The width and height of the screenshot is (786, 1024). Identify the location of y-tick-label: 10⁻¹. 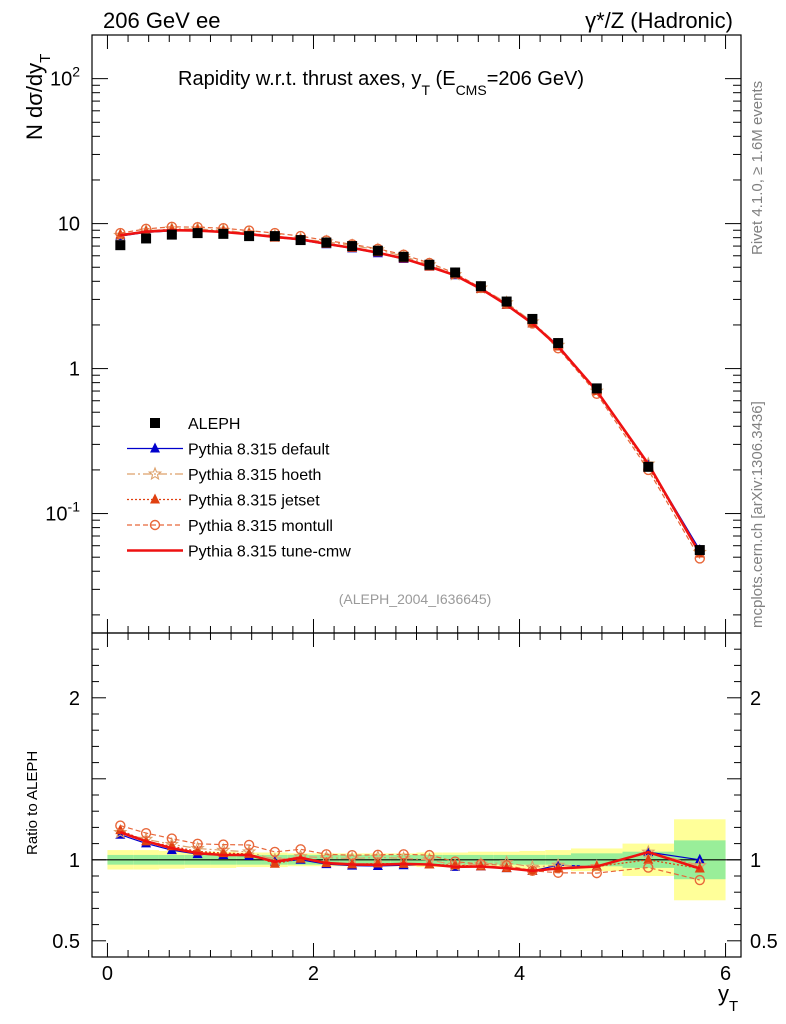
(62, 512).